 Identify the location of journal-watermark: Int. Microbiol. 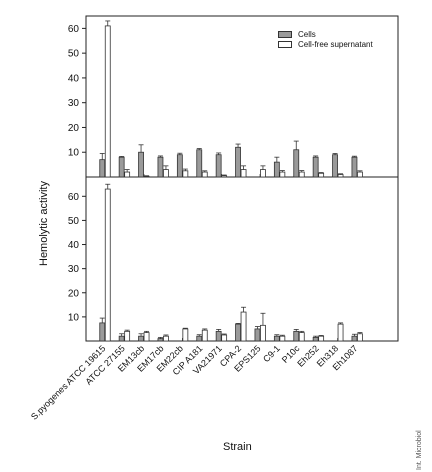
(419, 450).